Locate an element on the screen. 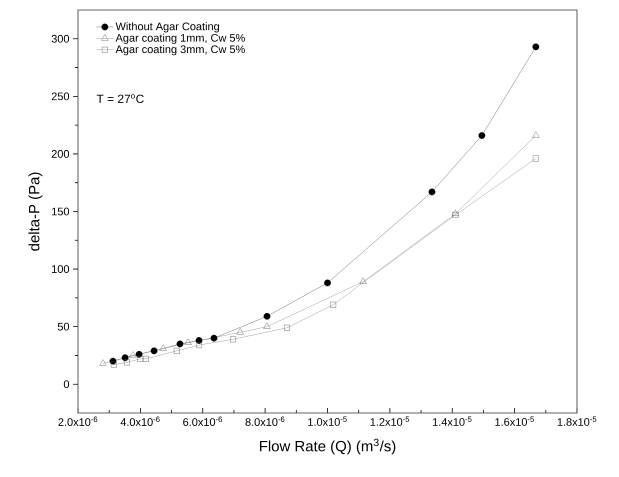  y-tick-label: 150 is located at coordinates (61, 212).